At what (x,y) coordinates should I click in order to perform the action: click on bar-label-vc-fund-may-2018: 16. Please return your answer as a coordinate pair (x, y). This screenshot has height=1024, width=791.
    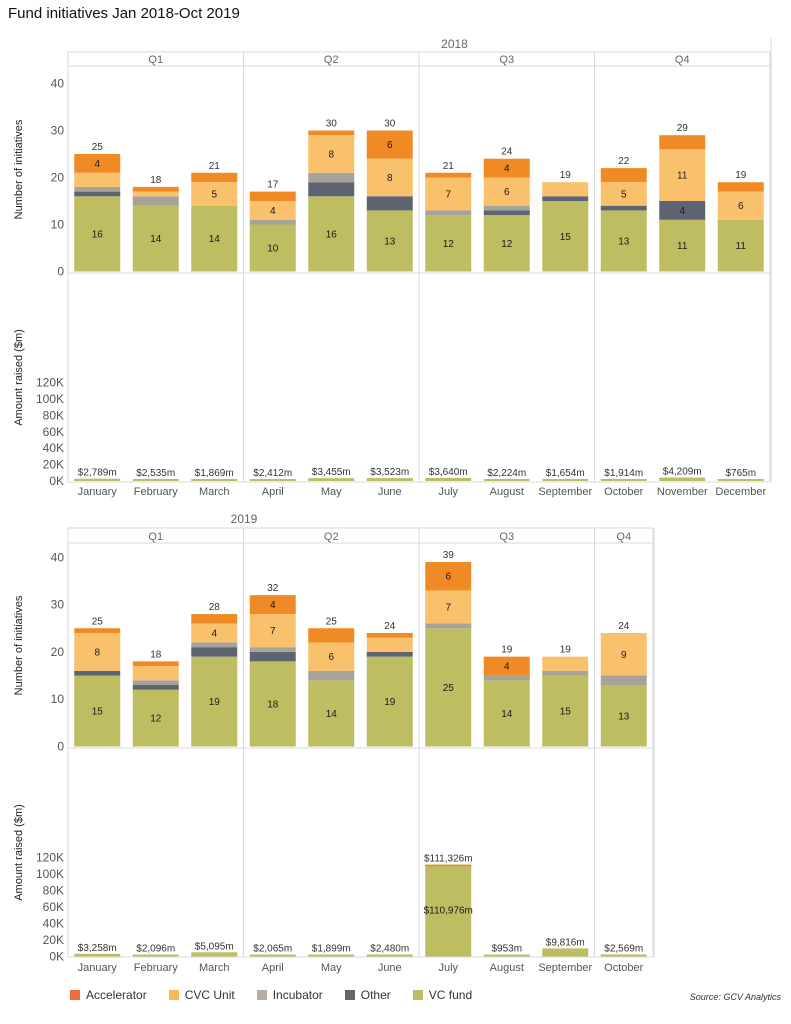
    Looking at the image, I should click on (332, 234).